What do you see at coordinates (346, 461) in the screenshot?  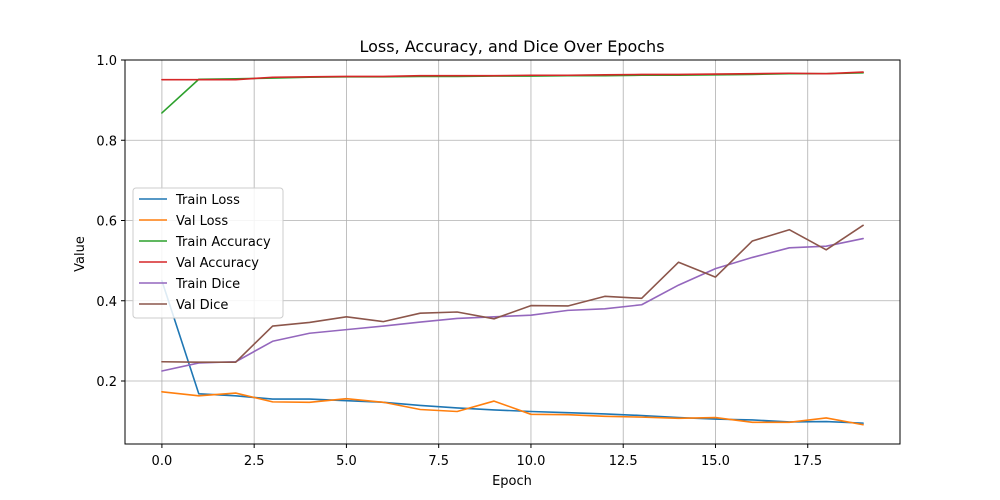 I see `x-tick-label: 5.0` at bounding box center [346, 461].